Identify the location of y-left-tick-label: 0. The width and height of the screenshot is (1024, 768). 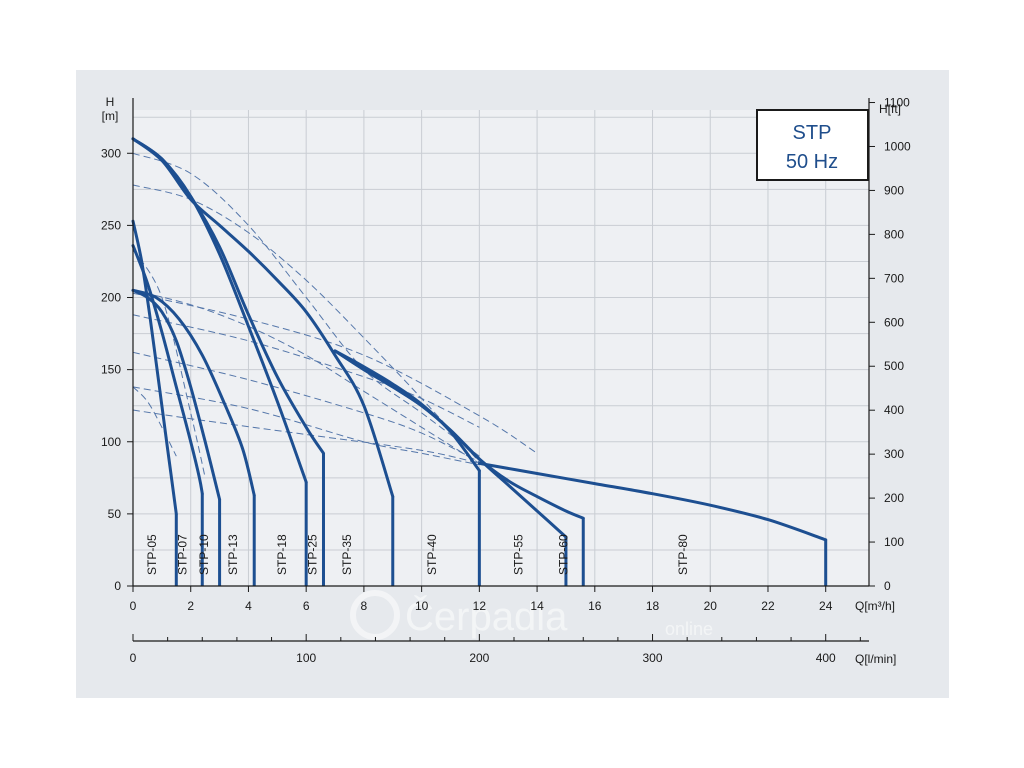
(117, 586).